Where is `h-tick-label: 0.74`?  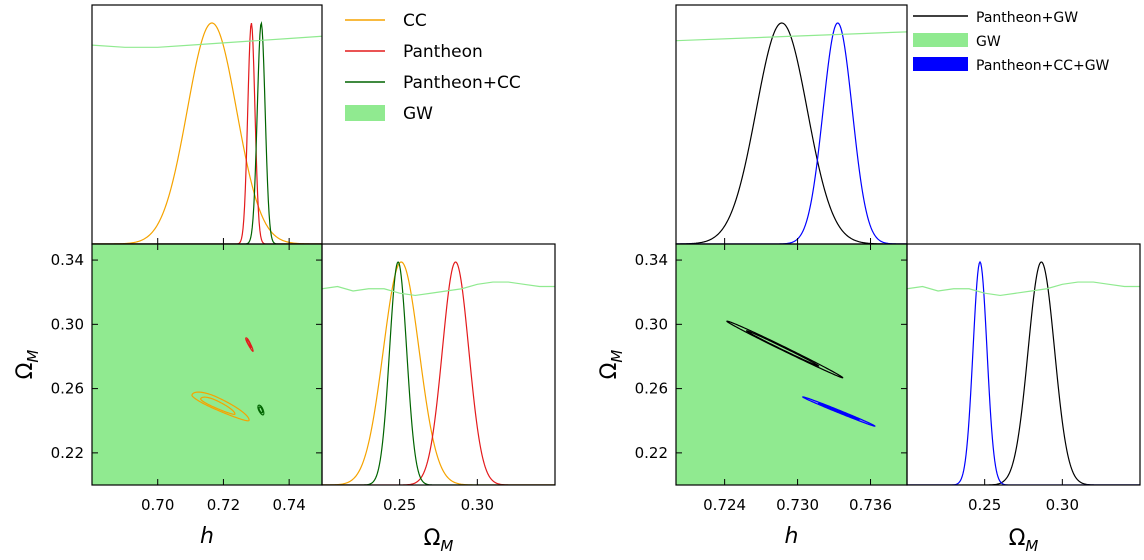
h-tick-label: 0.74 is located at coordinates (288, 505).